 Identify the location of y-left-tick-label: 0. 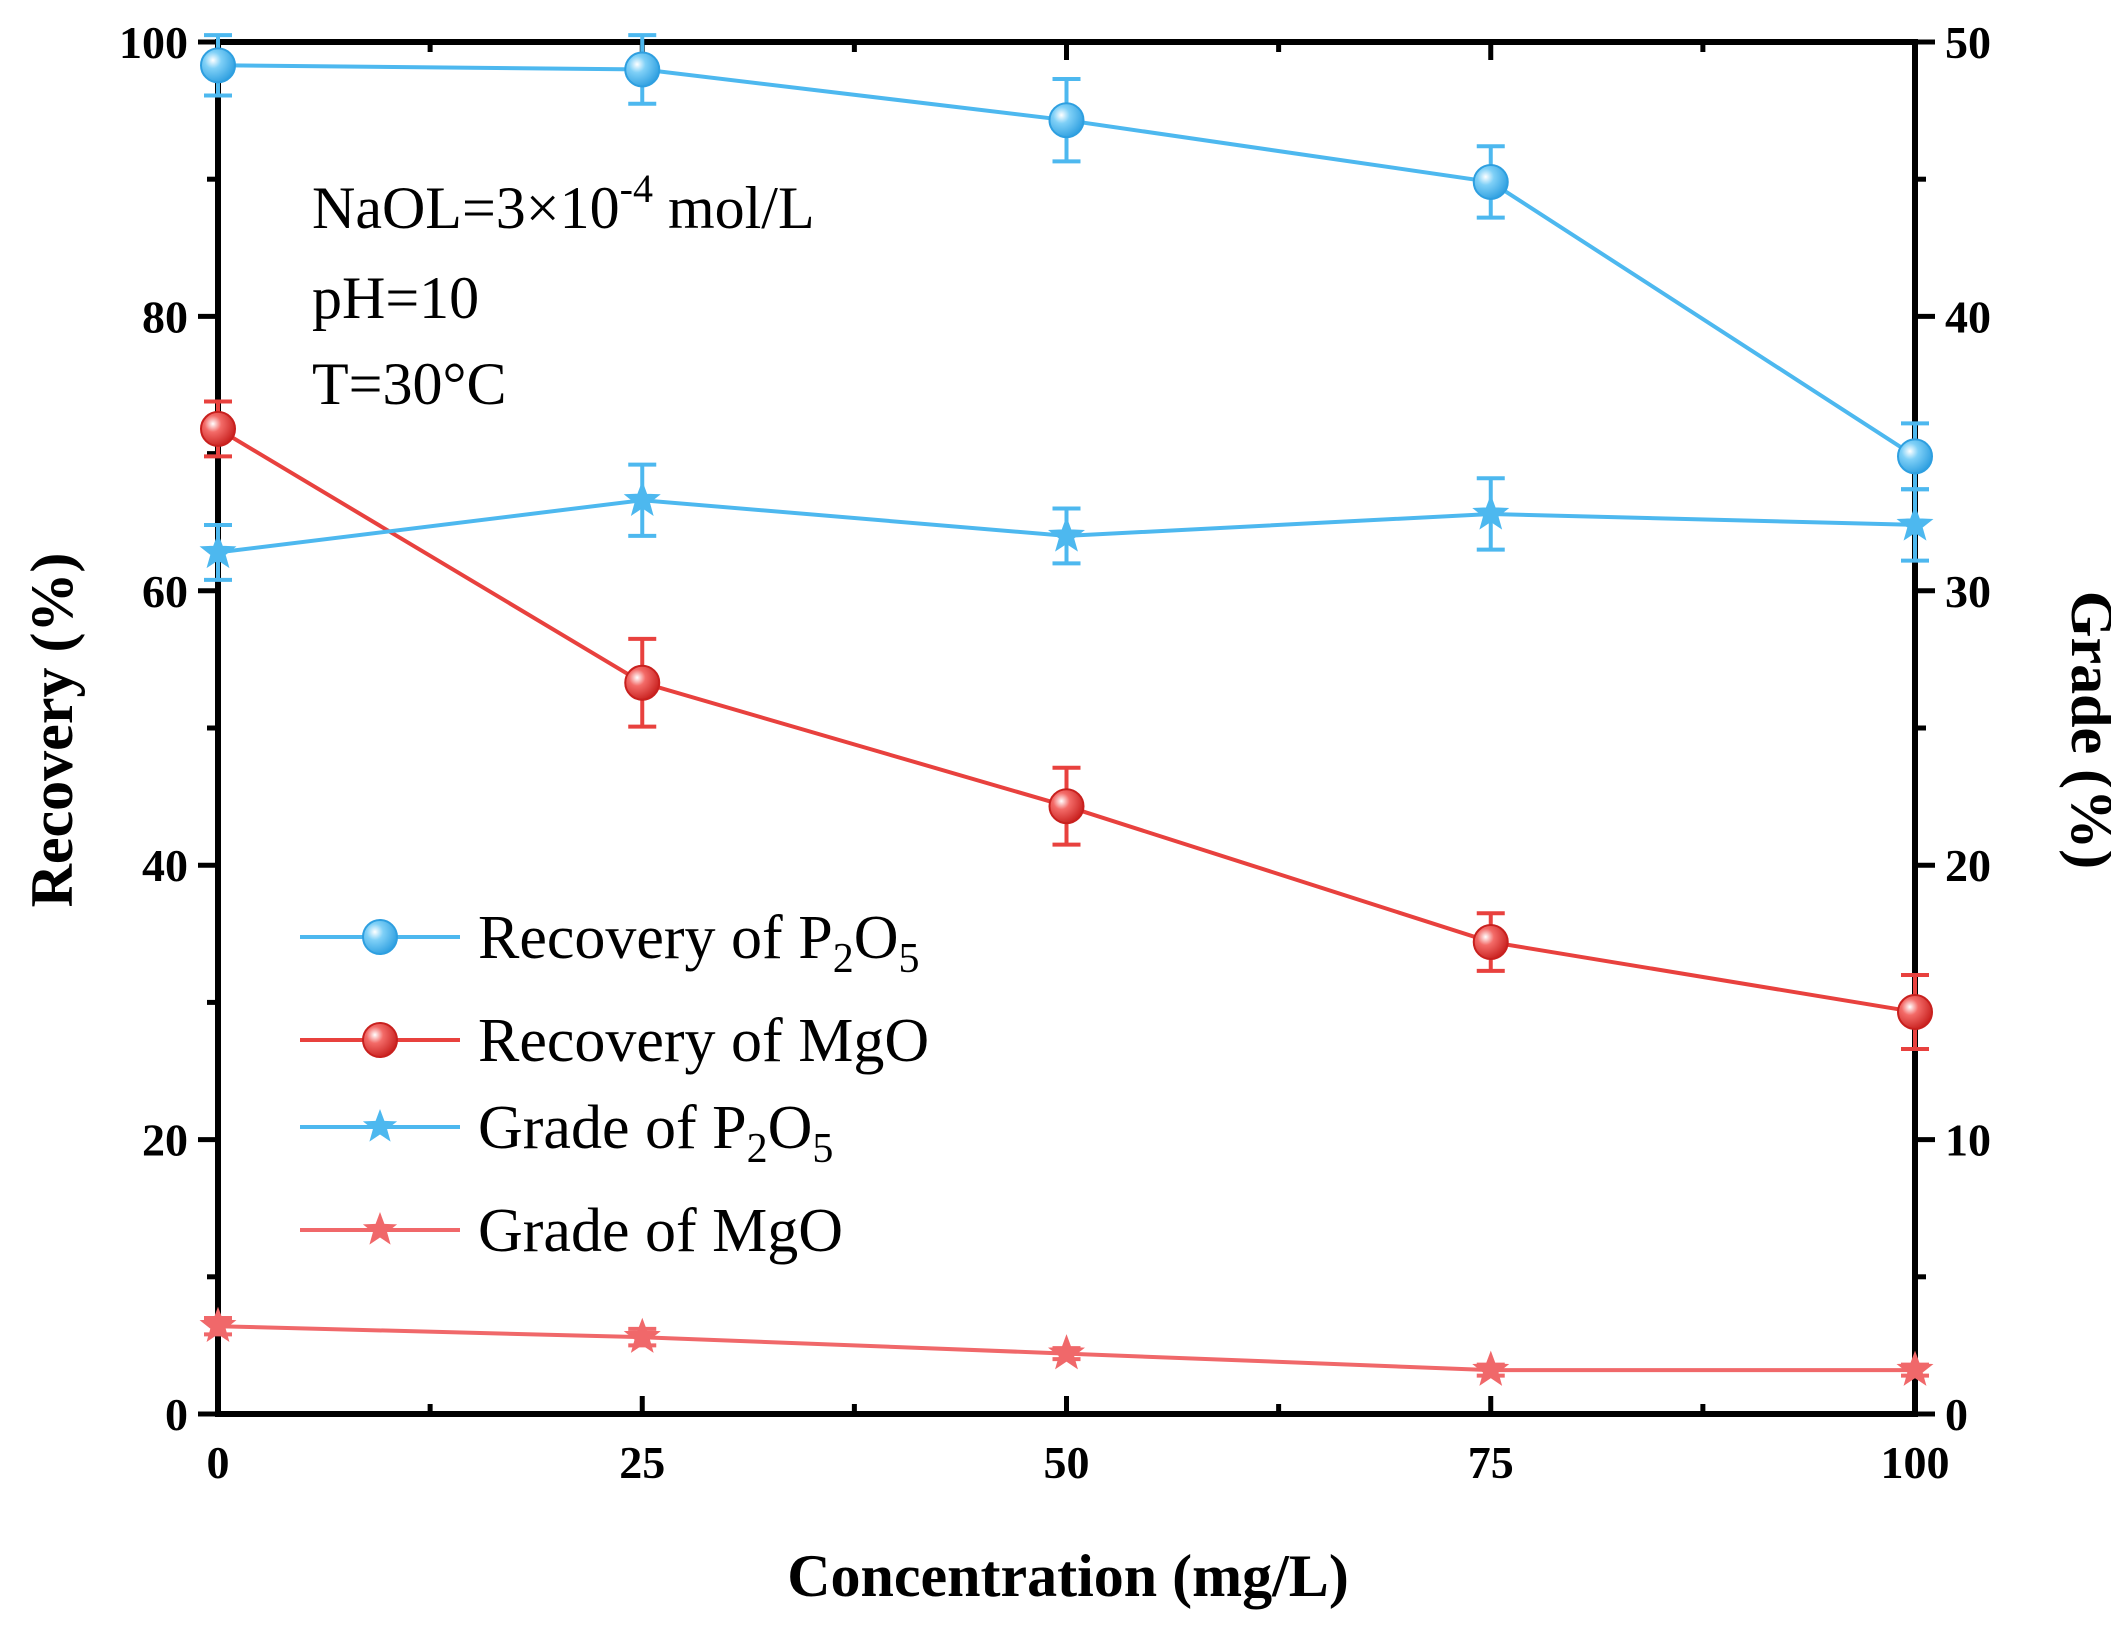
(176, 1414).